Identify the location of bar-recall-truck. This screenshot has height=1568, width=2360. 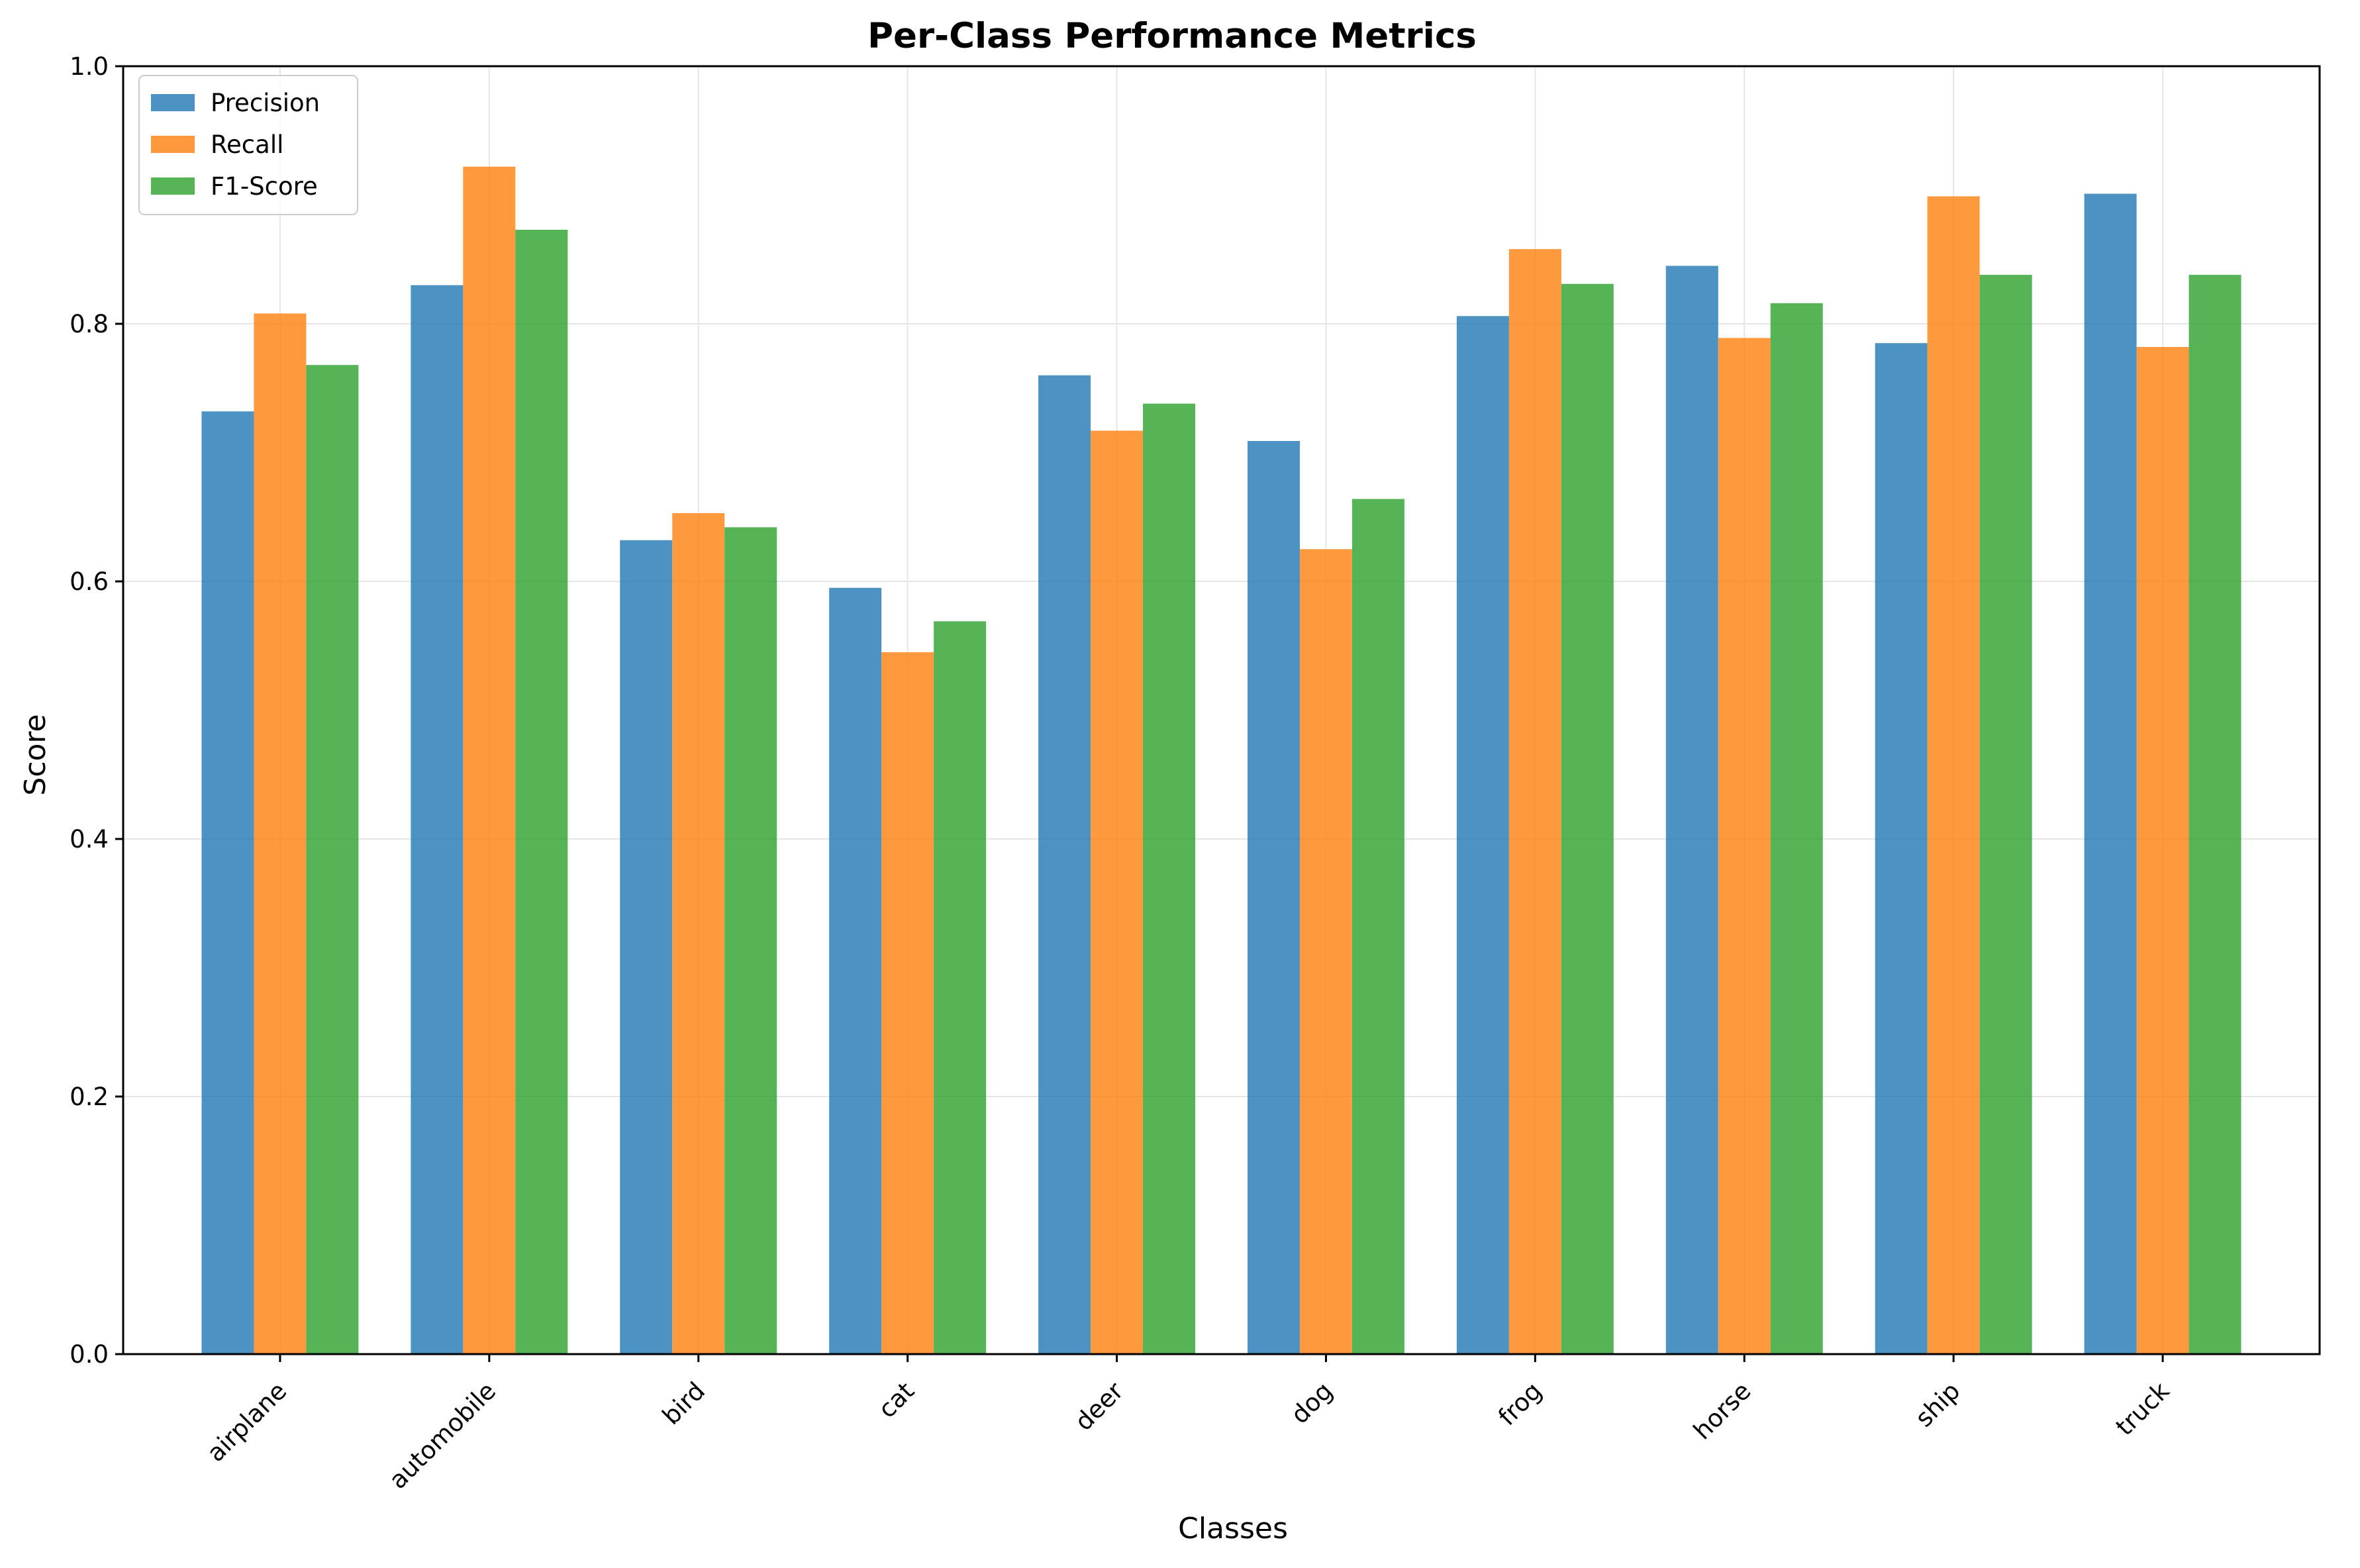
(2162, 850).